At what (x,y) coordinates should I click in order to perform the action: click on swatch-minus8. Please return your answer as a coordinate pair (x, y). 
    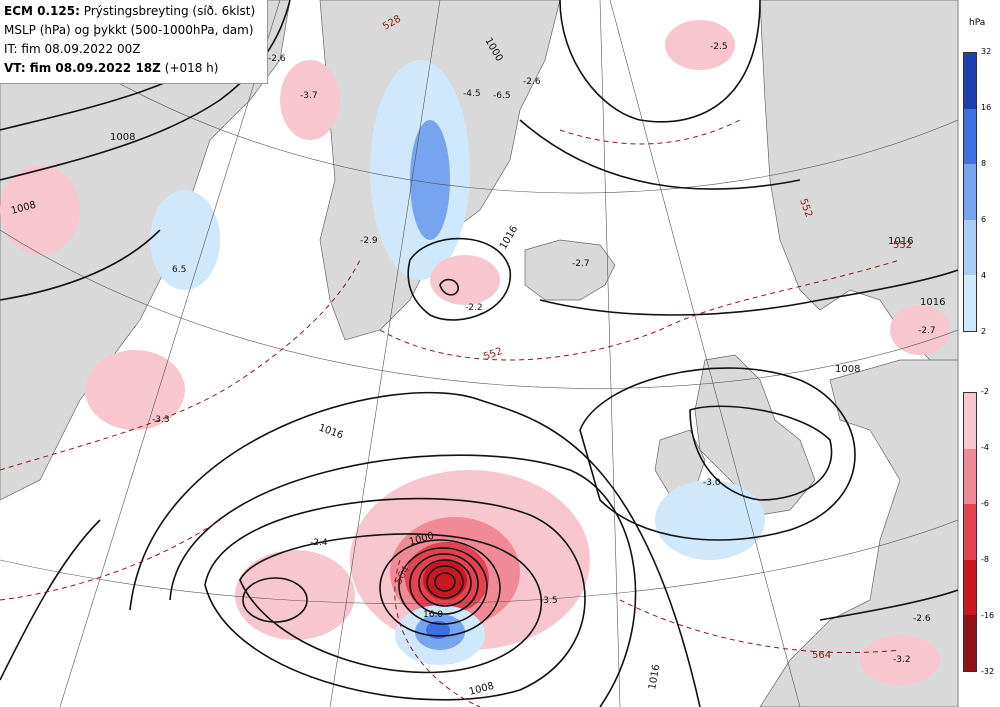
    Looking at the image, I should click on (970, 532).